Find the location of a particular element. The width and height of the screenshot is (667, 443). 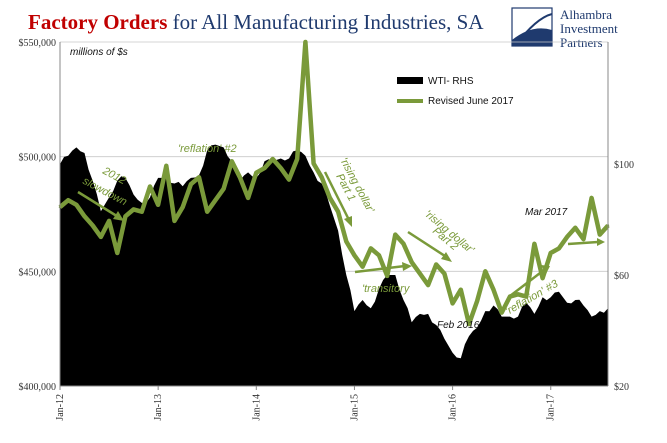

x-tick-label: Jan-17 is located at coordinates (551, 407).